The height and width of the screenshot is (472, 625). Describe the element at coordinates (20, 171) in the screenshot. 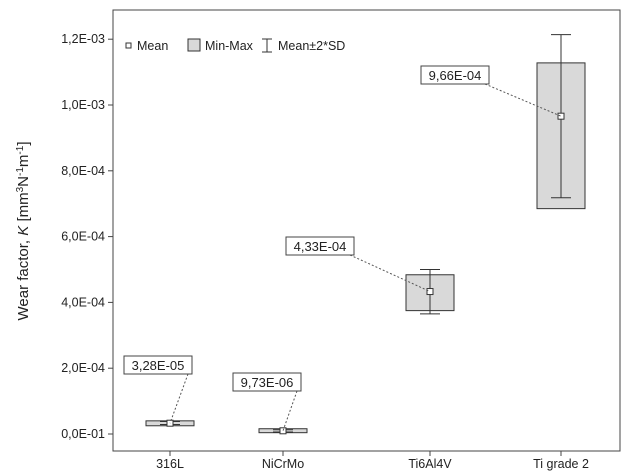

I see `y-axis-label-sup2: -1` at that location.